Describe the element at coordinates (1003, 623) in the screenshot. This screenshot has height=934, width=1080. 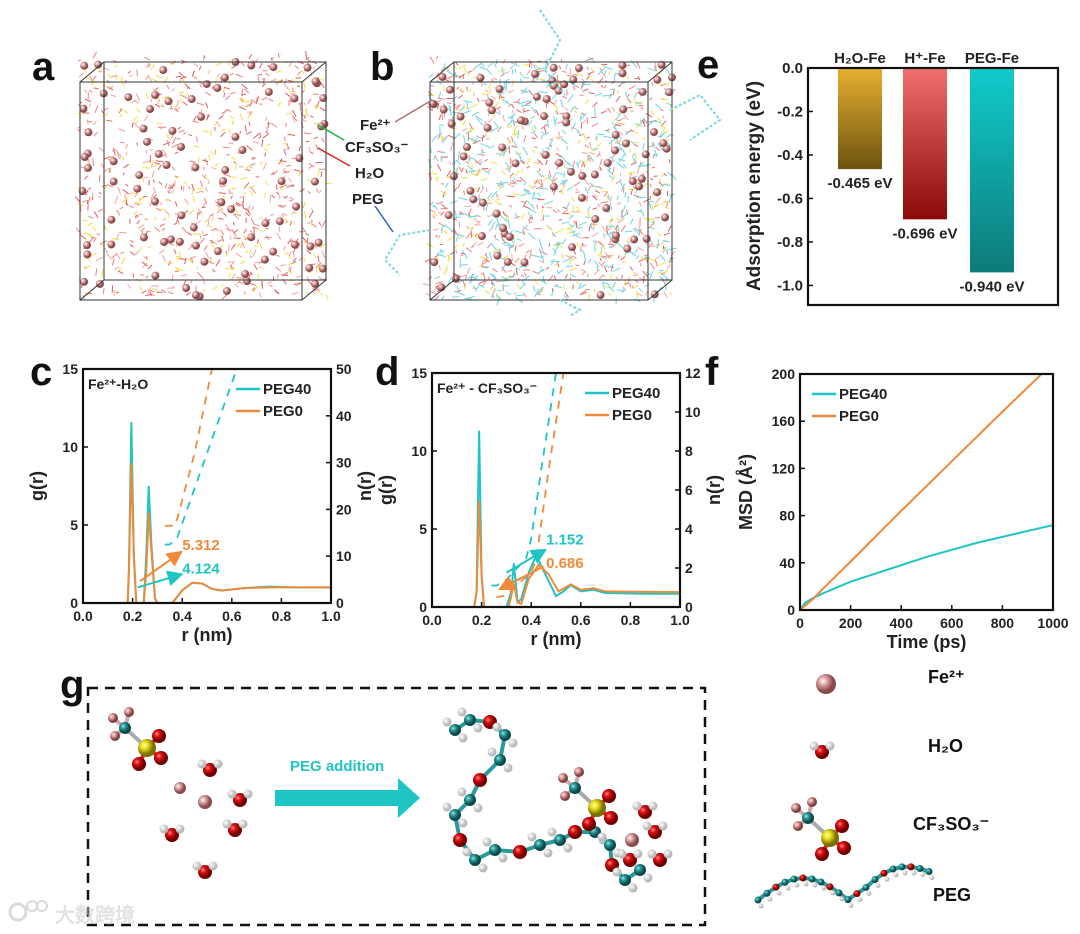
I see `x-tick-label: 800` at that location.